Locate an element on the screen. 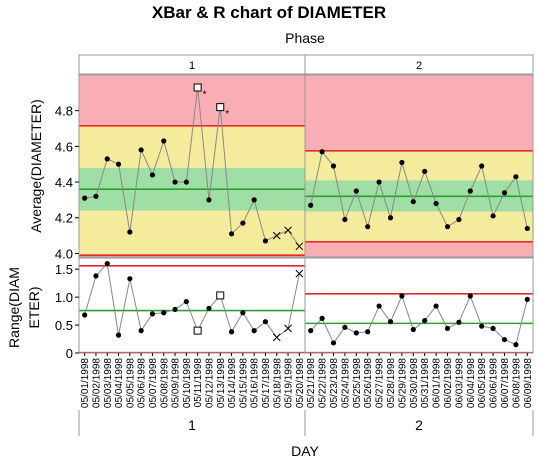  range-point-x is located at coordinates (276, 337).